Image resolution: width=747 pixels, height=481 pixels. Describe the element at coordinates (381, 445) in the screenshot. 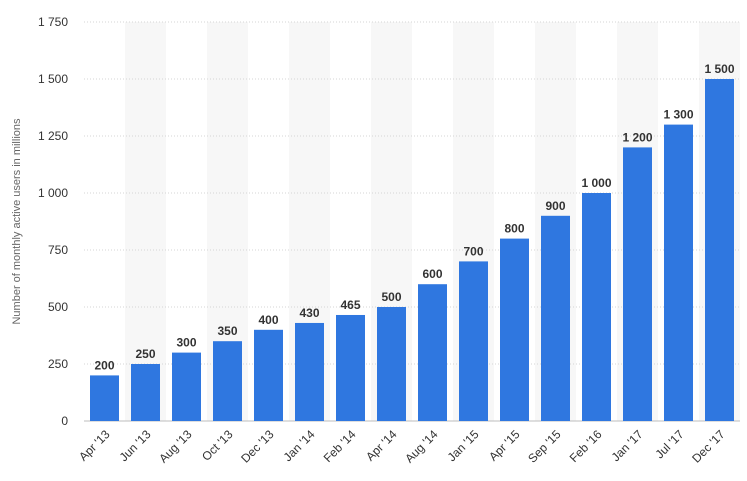

I see `x-tick-label: Apr '14` at that location.